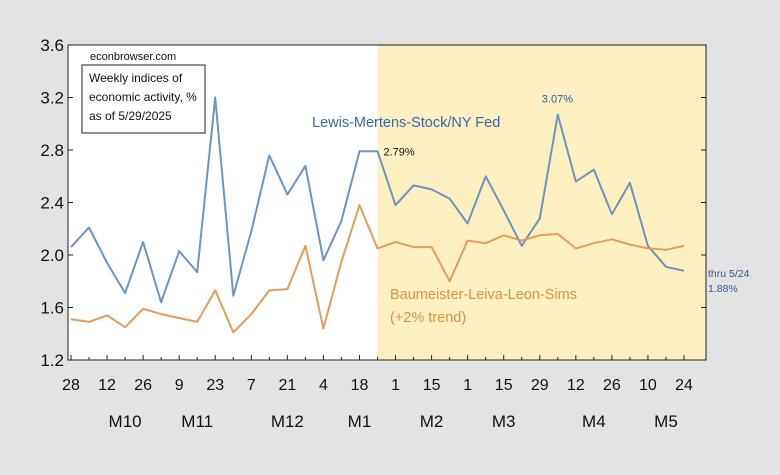 This screenshot has width=780, height=475. Describe the element at coordinates (71, 385) in the screenshot. I see `x-tick-label: 28` at that location.